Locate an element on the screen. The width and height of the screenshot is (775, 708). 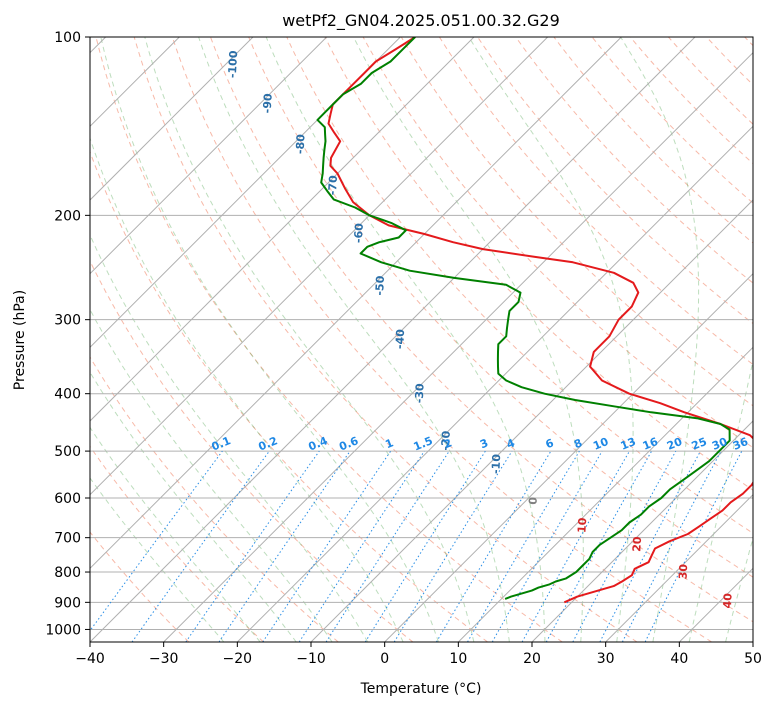
mixing-ratio-label: 1 is located at coordinates (389, 443).